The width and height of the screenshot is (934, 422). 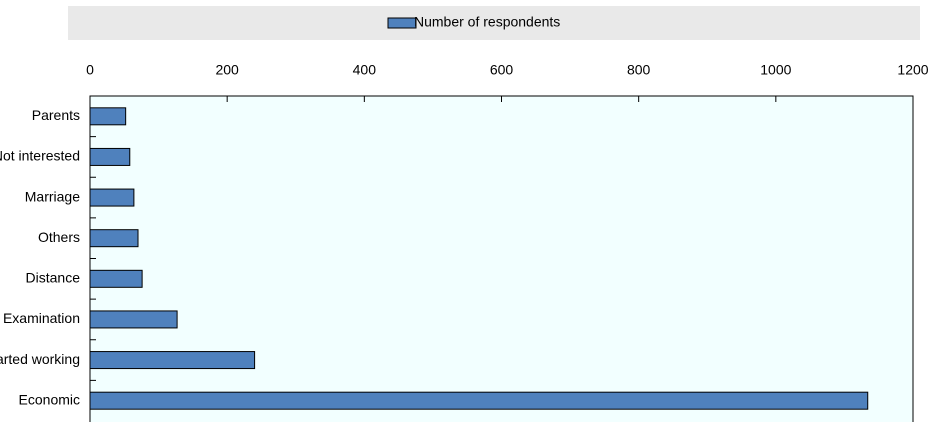 What do you see at coordinates (59, 237) in the screenshot?
I see `y-tick-label: Others` at bounding box center [59, 237].